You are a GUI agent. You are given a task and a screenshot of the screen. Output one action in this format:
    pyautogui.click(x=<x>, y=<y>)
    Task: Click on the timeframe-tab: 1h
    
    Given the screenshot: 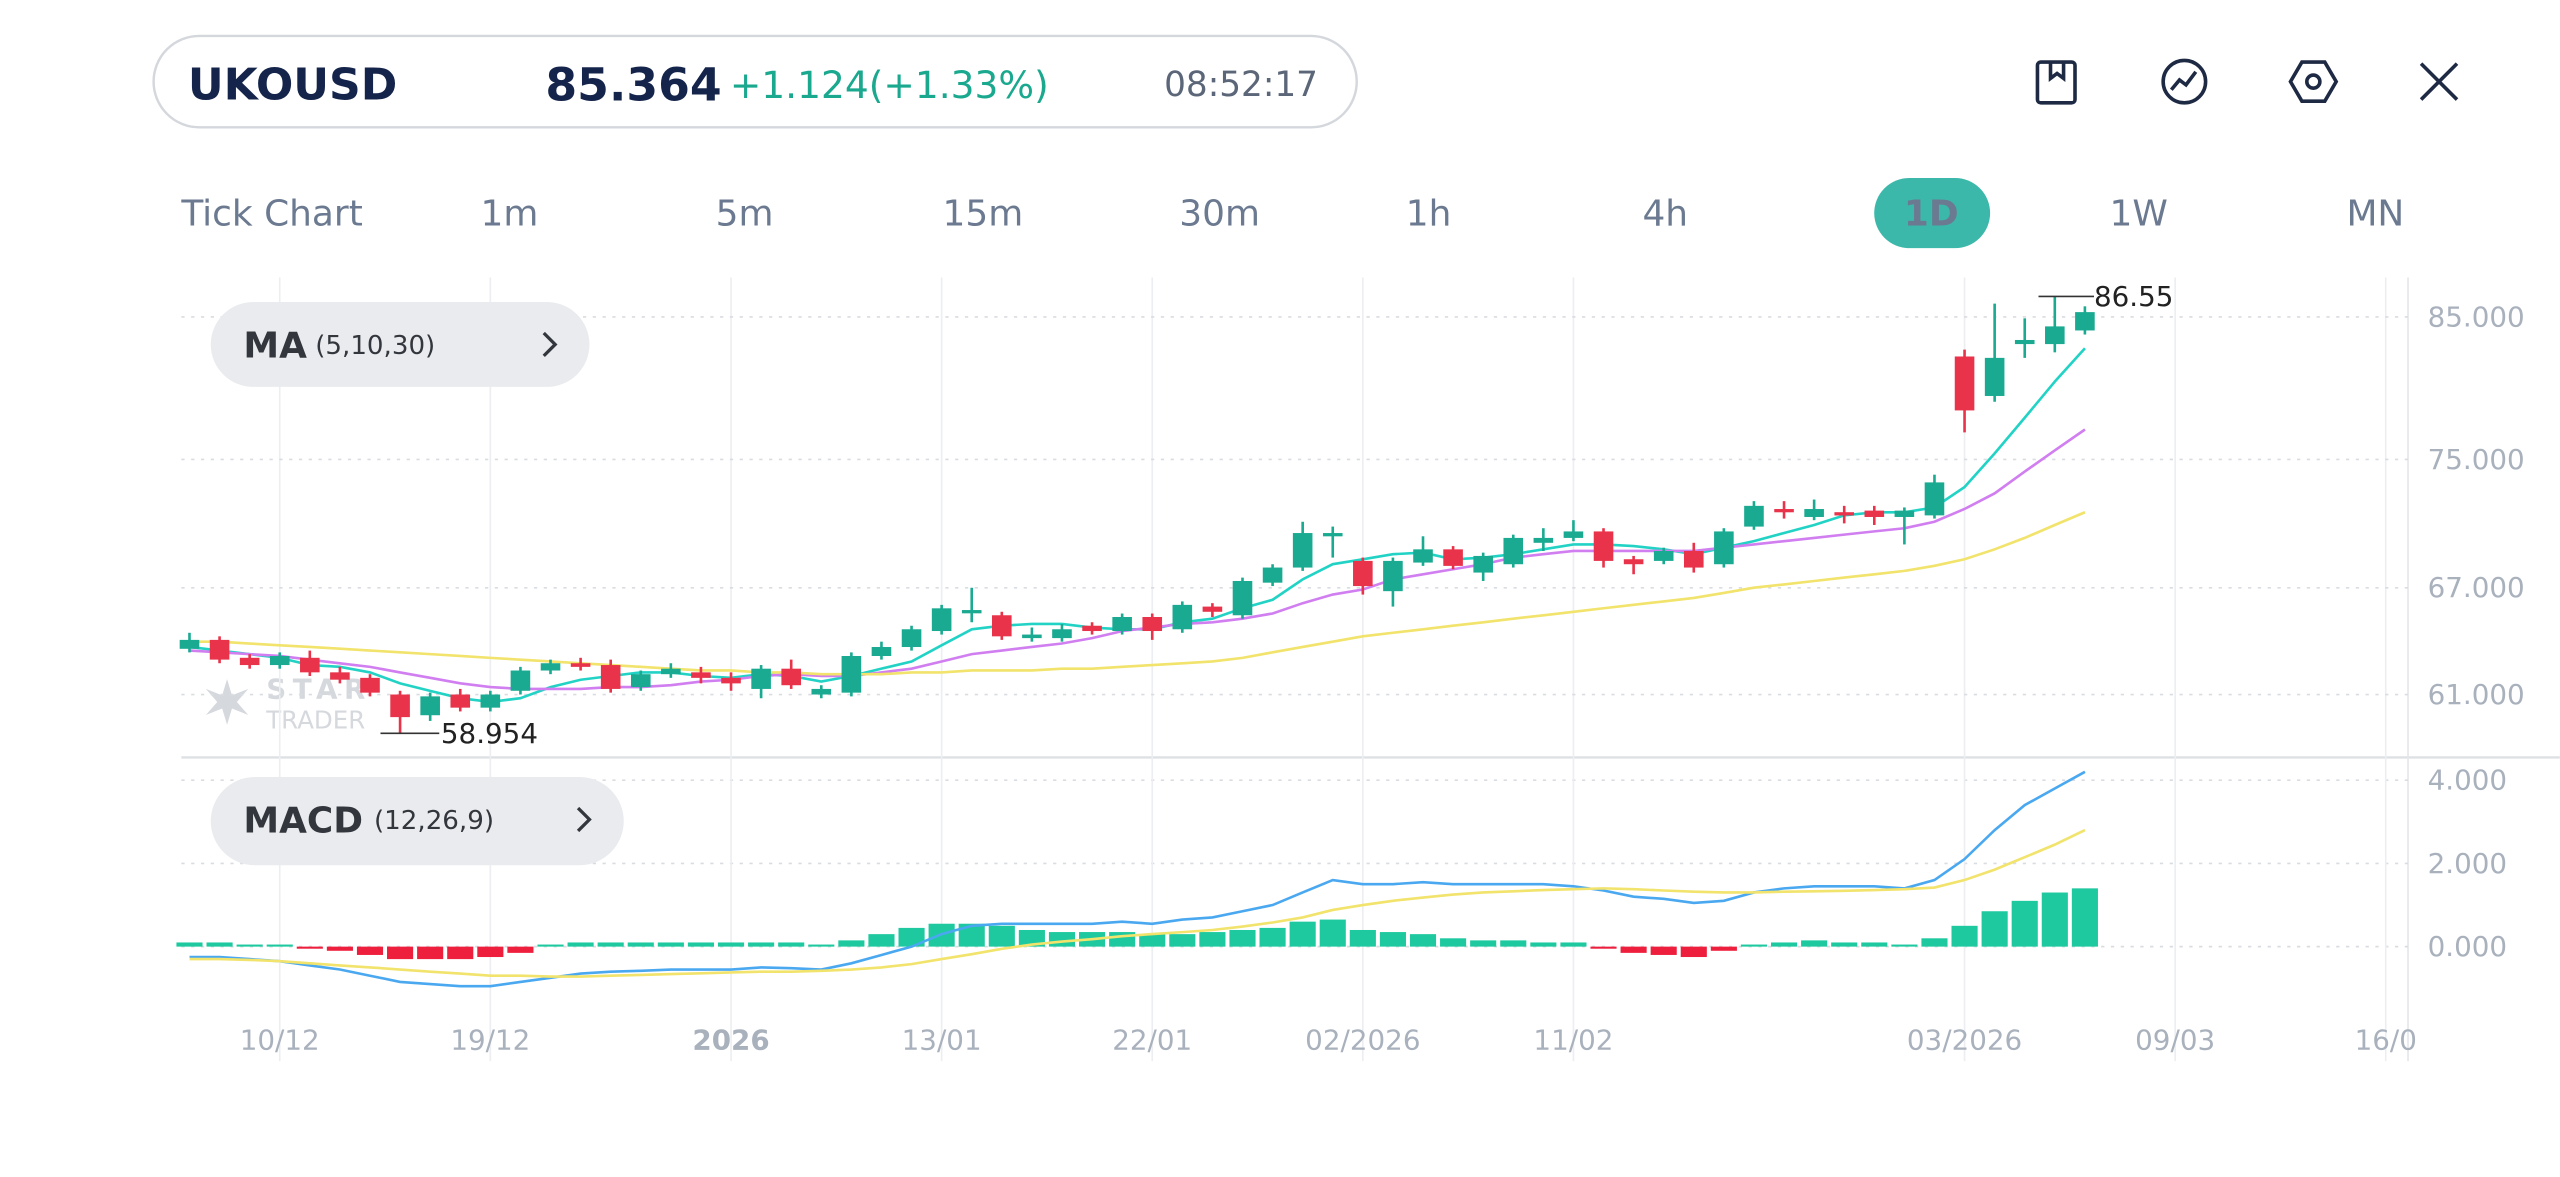 What is the action you would take?
    pyautogui.click(x=1429, y=213)
    